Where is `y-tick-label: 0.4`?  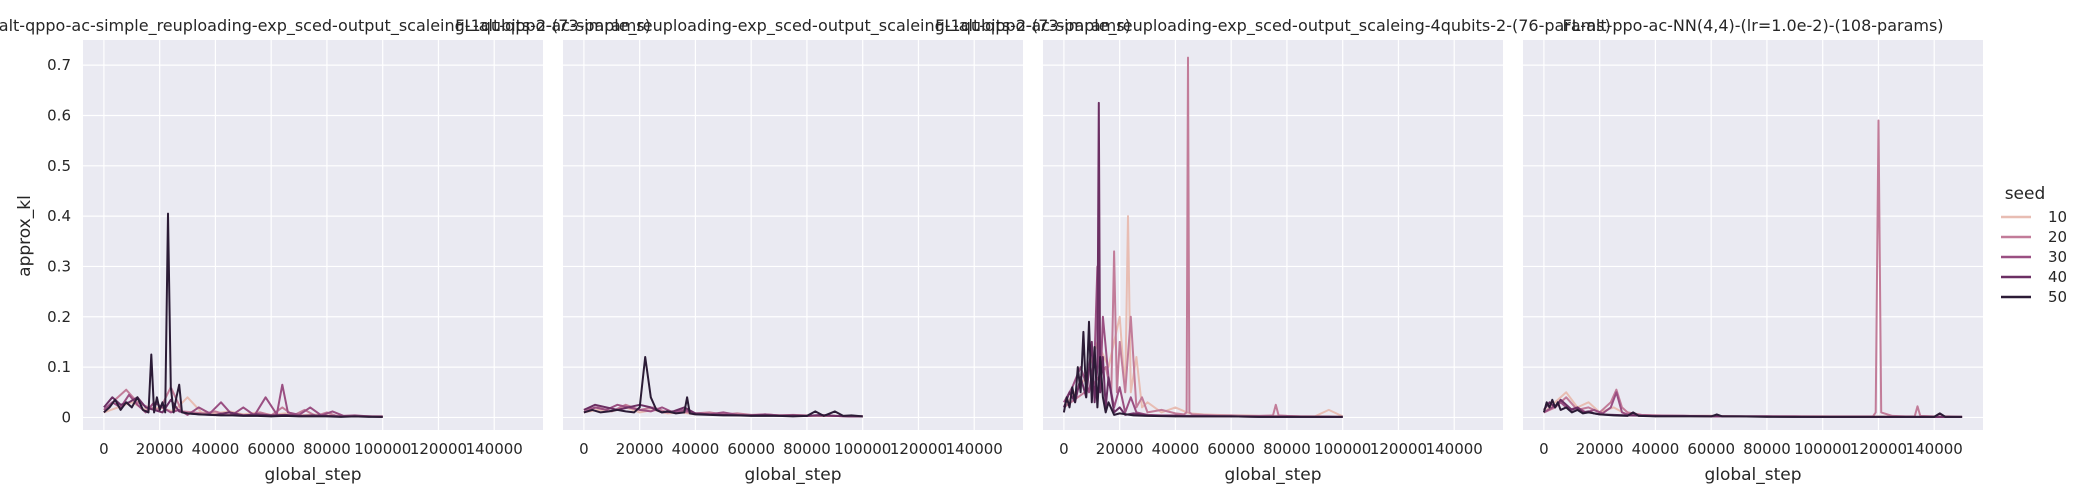
y-tick-label: 0.4 is located at coordinates (59, 216).